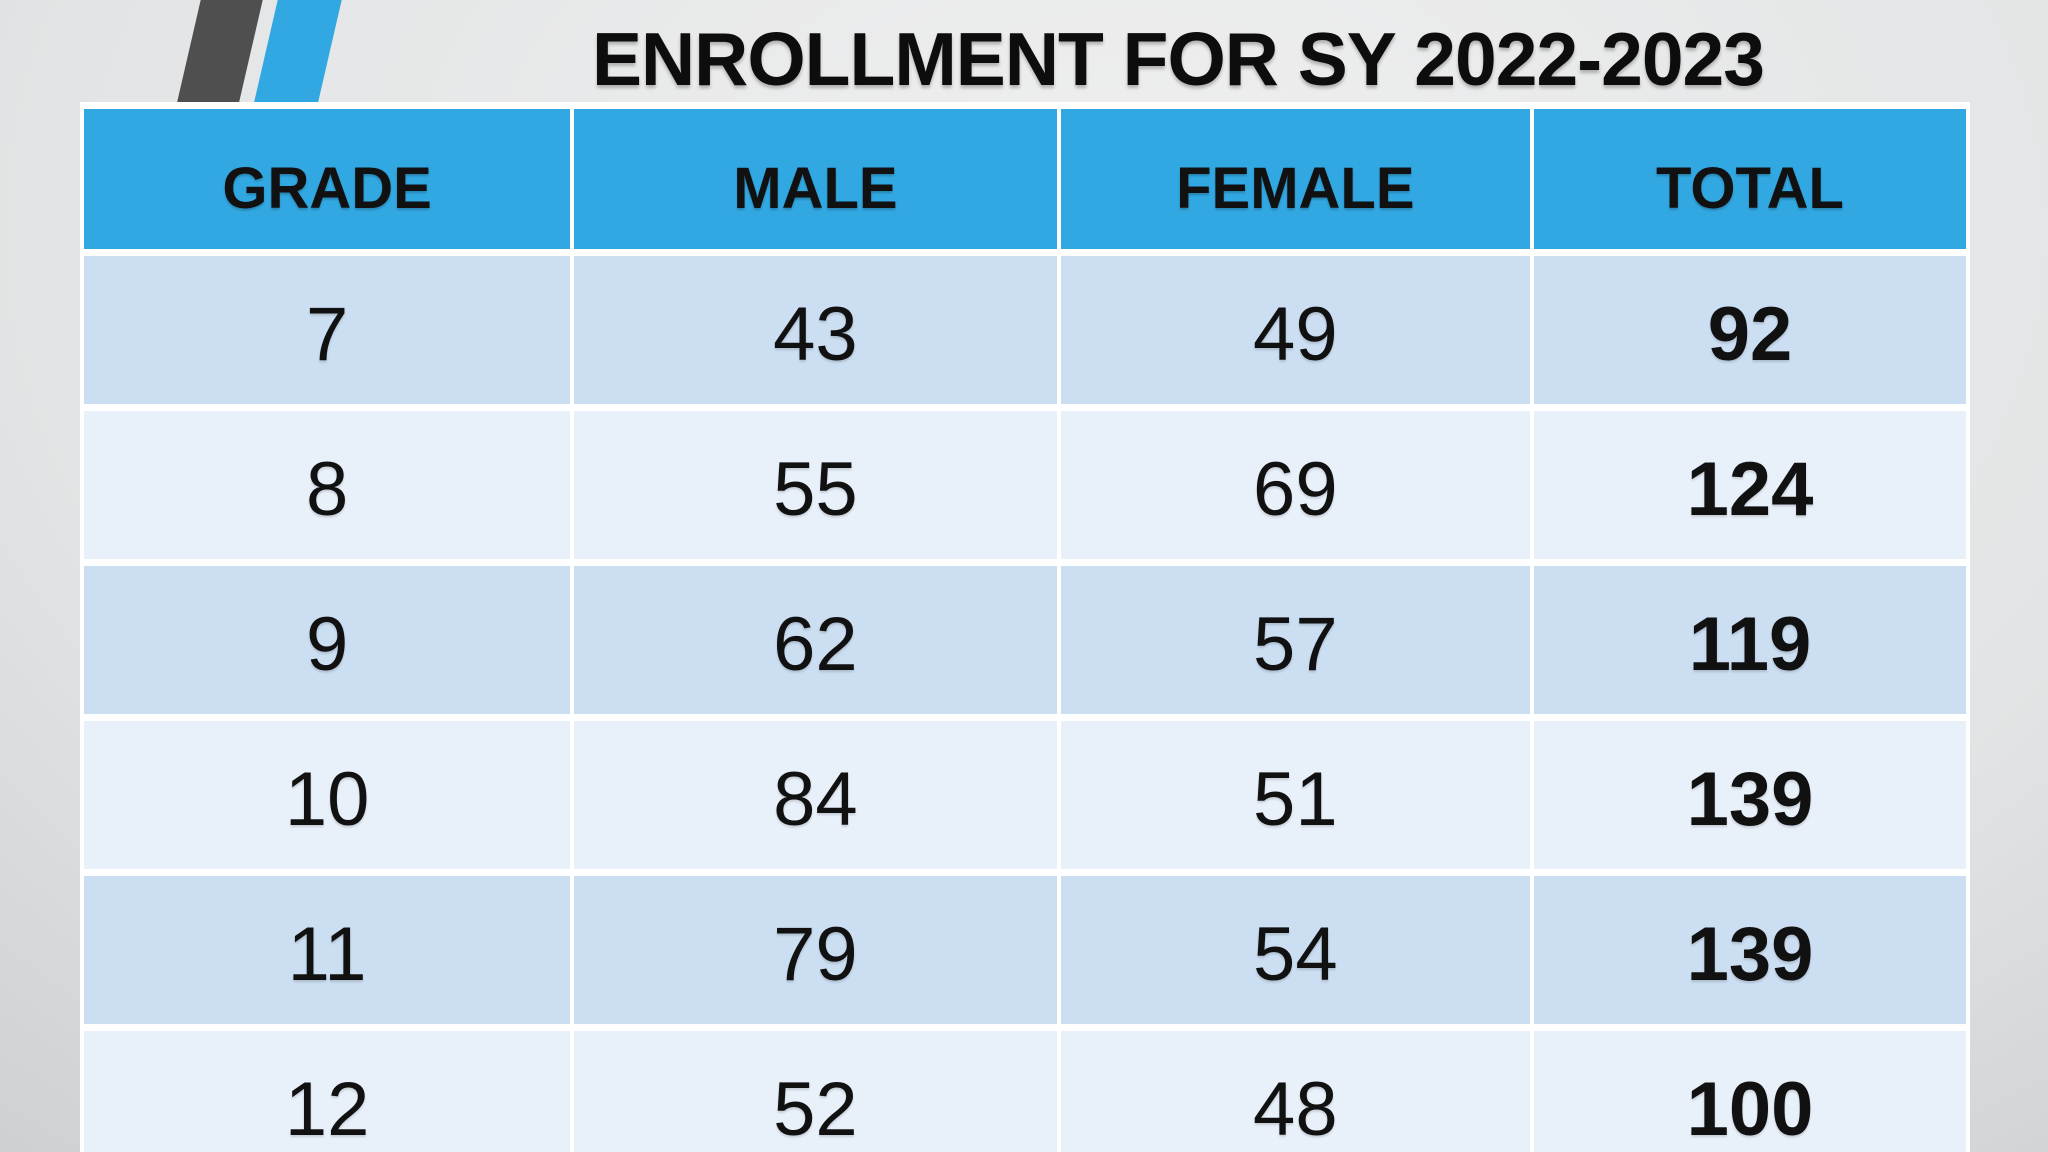  What do you see at coordinates (1750, 1091) in the screenshot?
I see `cell-total: 100` at bounding box center [1750, 1091].